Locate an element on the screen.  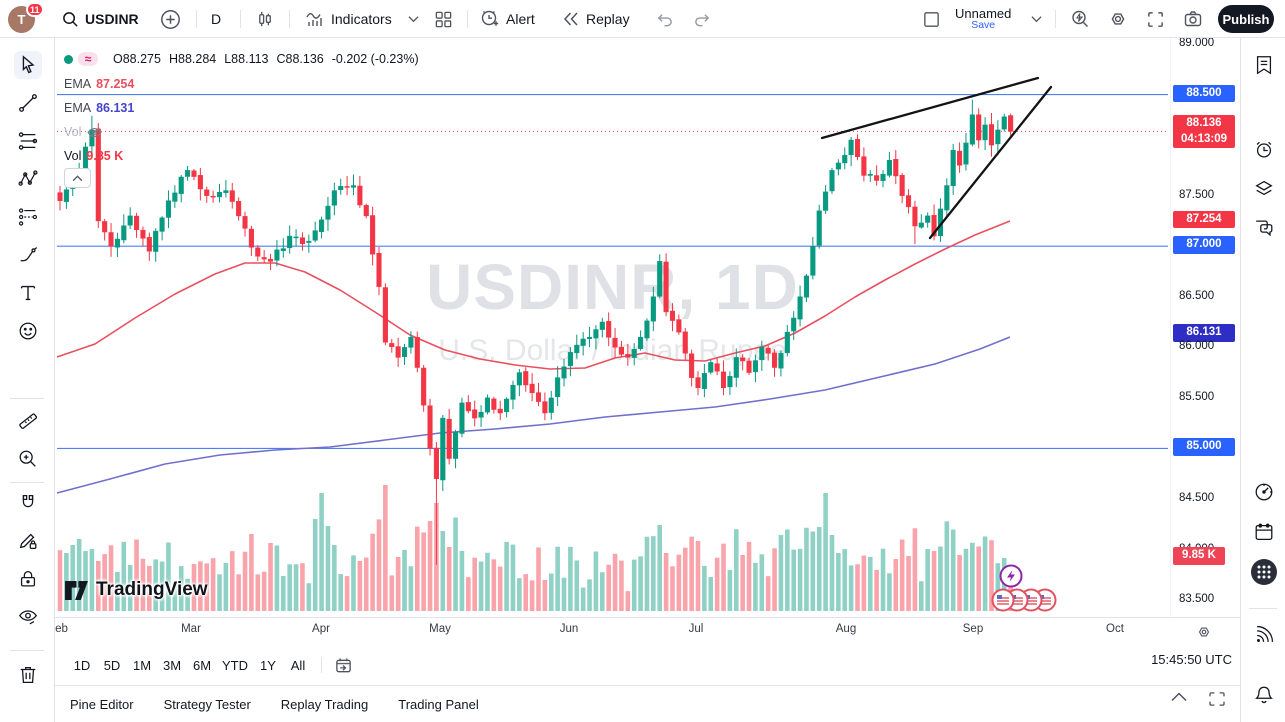
chat-button is located at coordinates (1264, 228).